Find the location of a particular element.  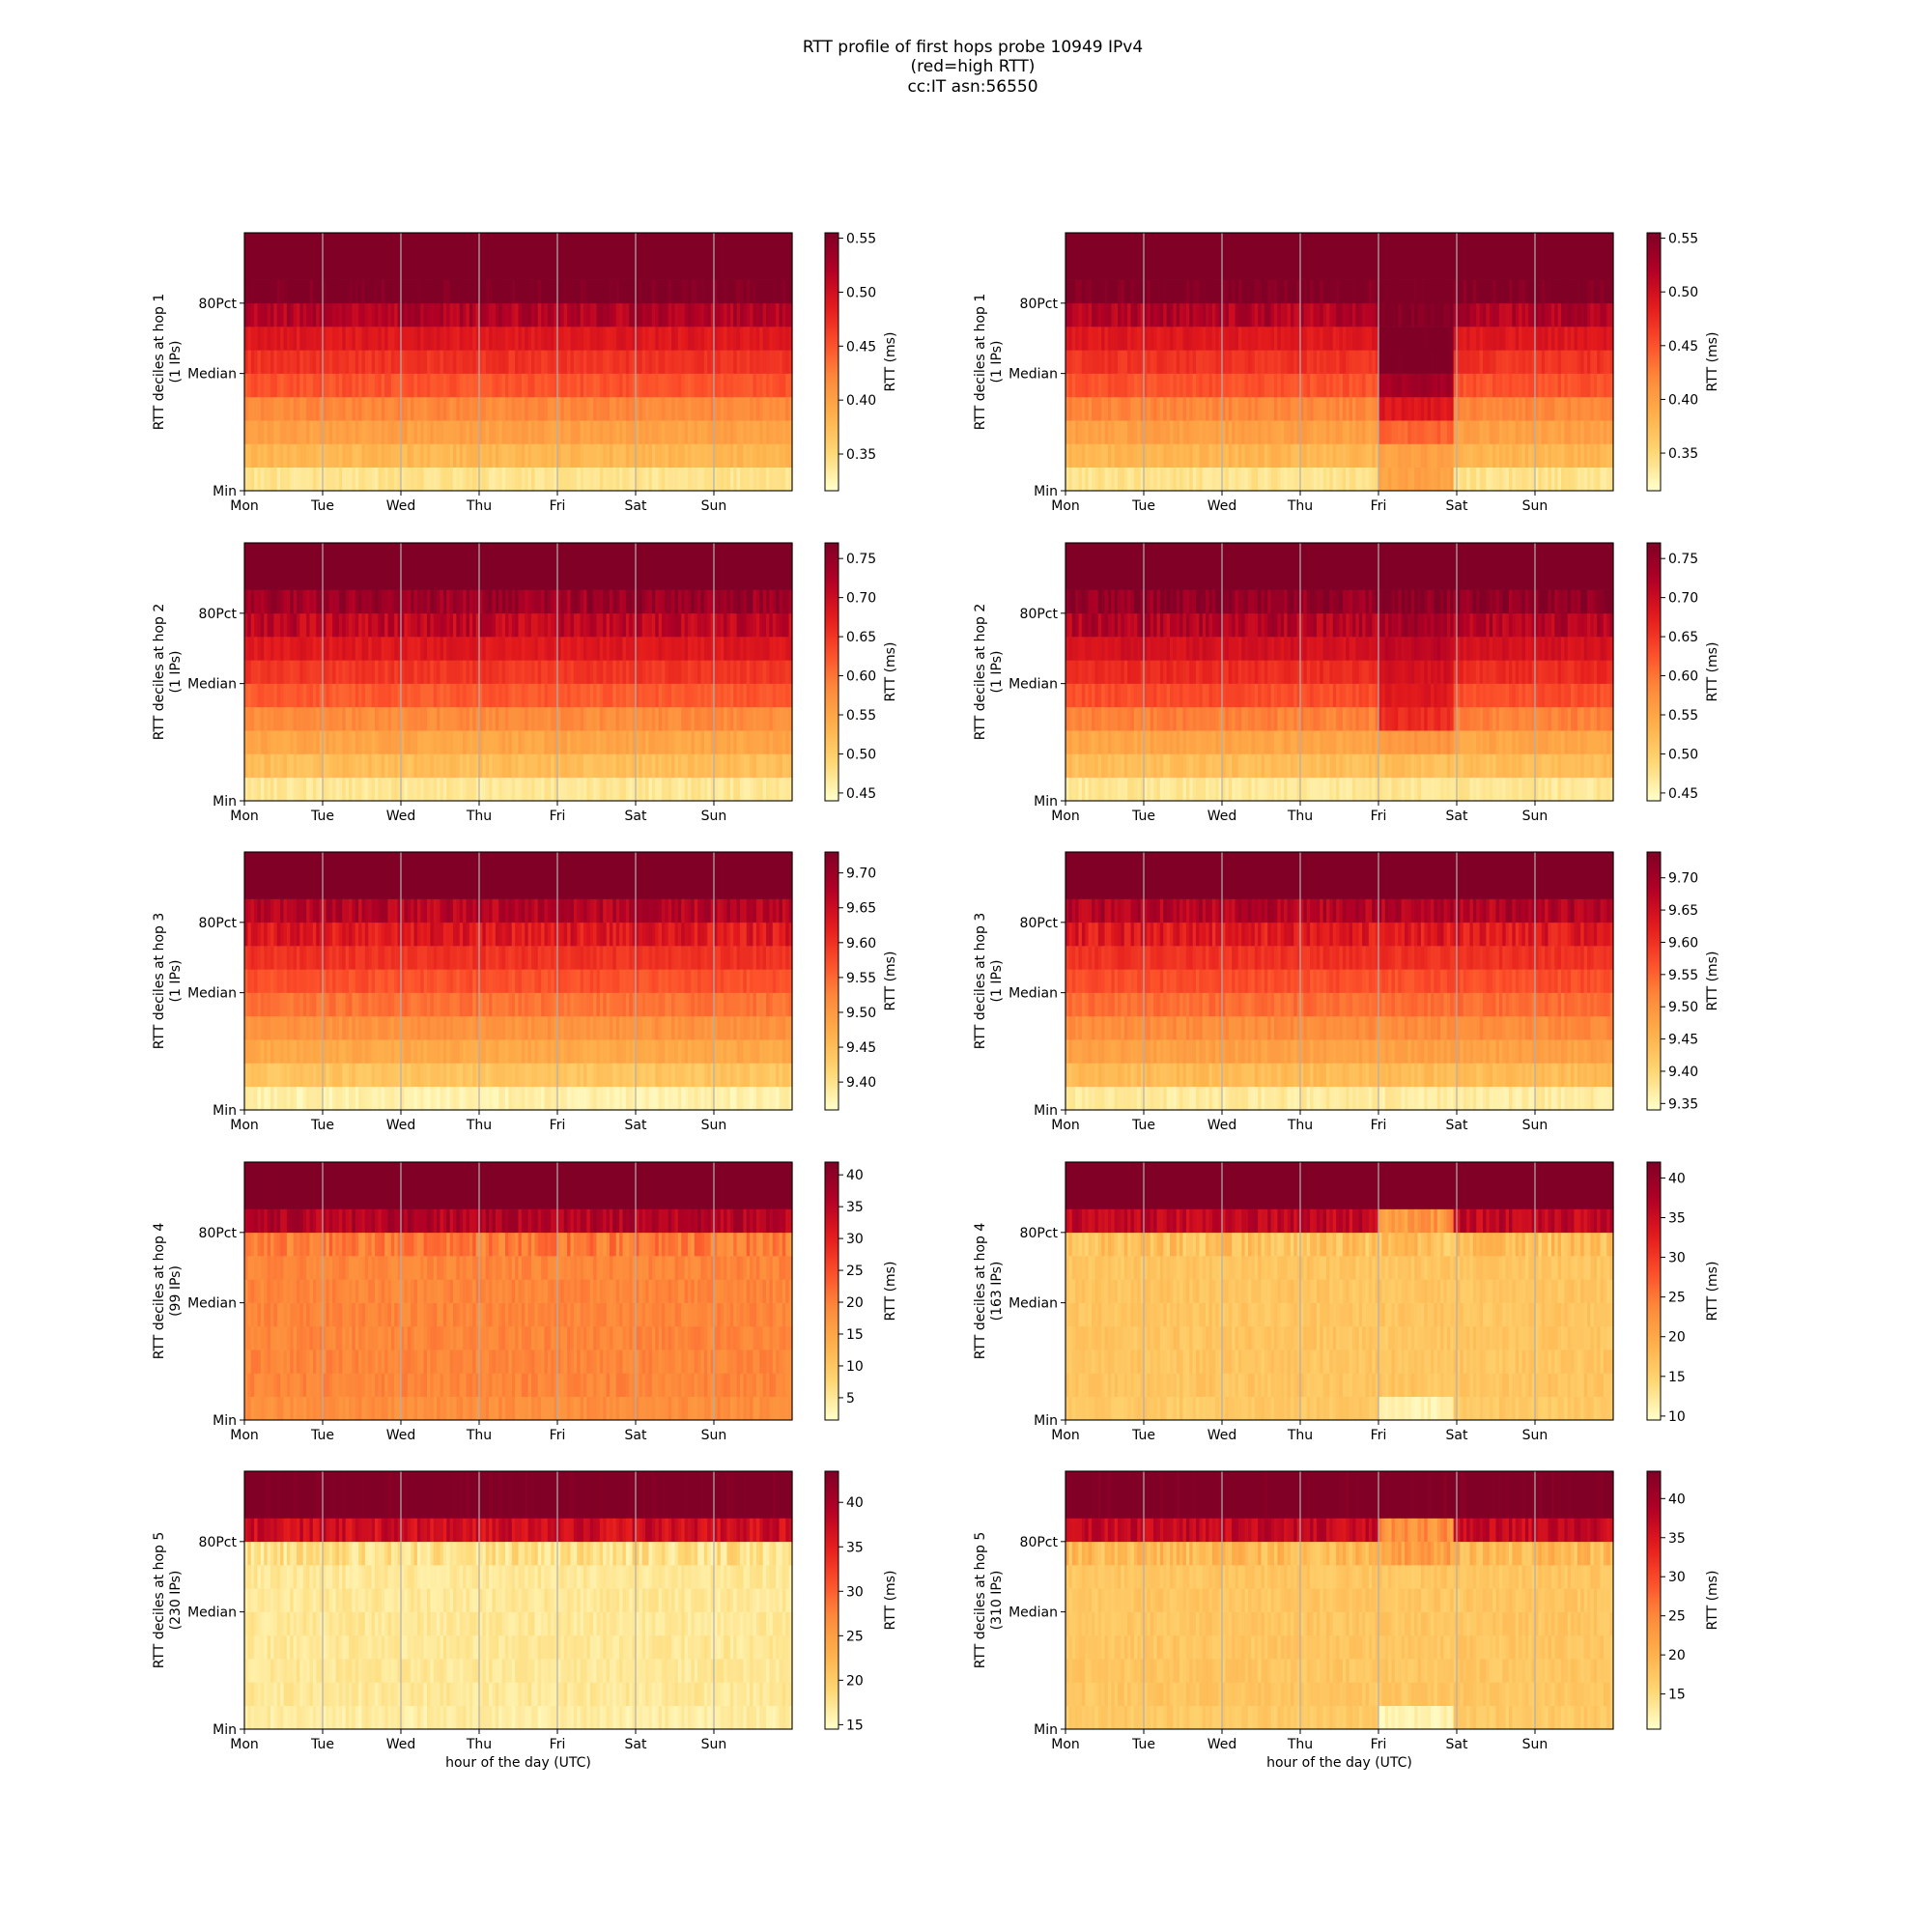

title-line-2: (red=high RTT) is located at coordinates (973, 66).